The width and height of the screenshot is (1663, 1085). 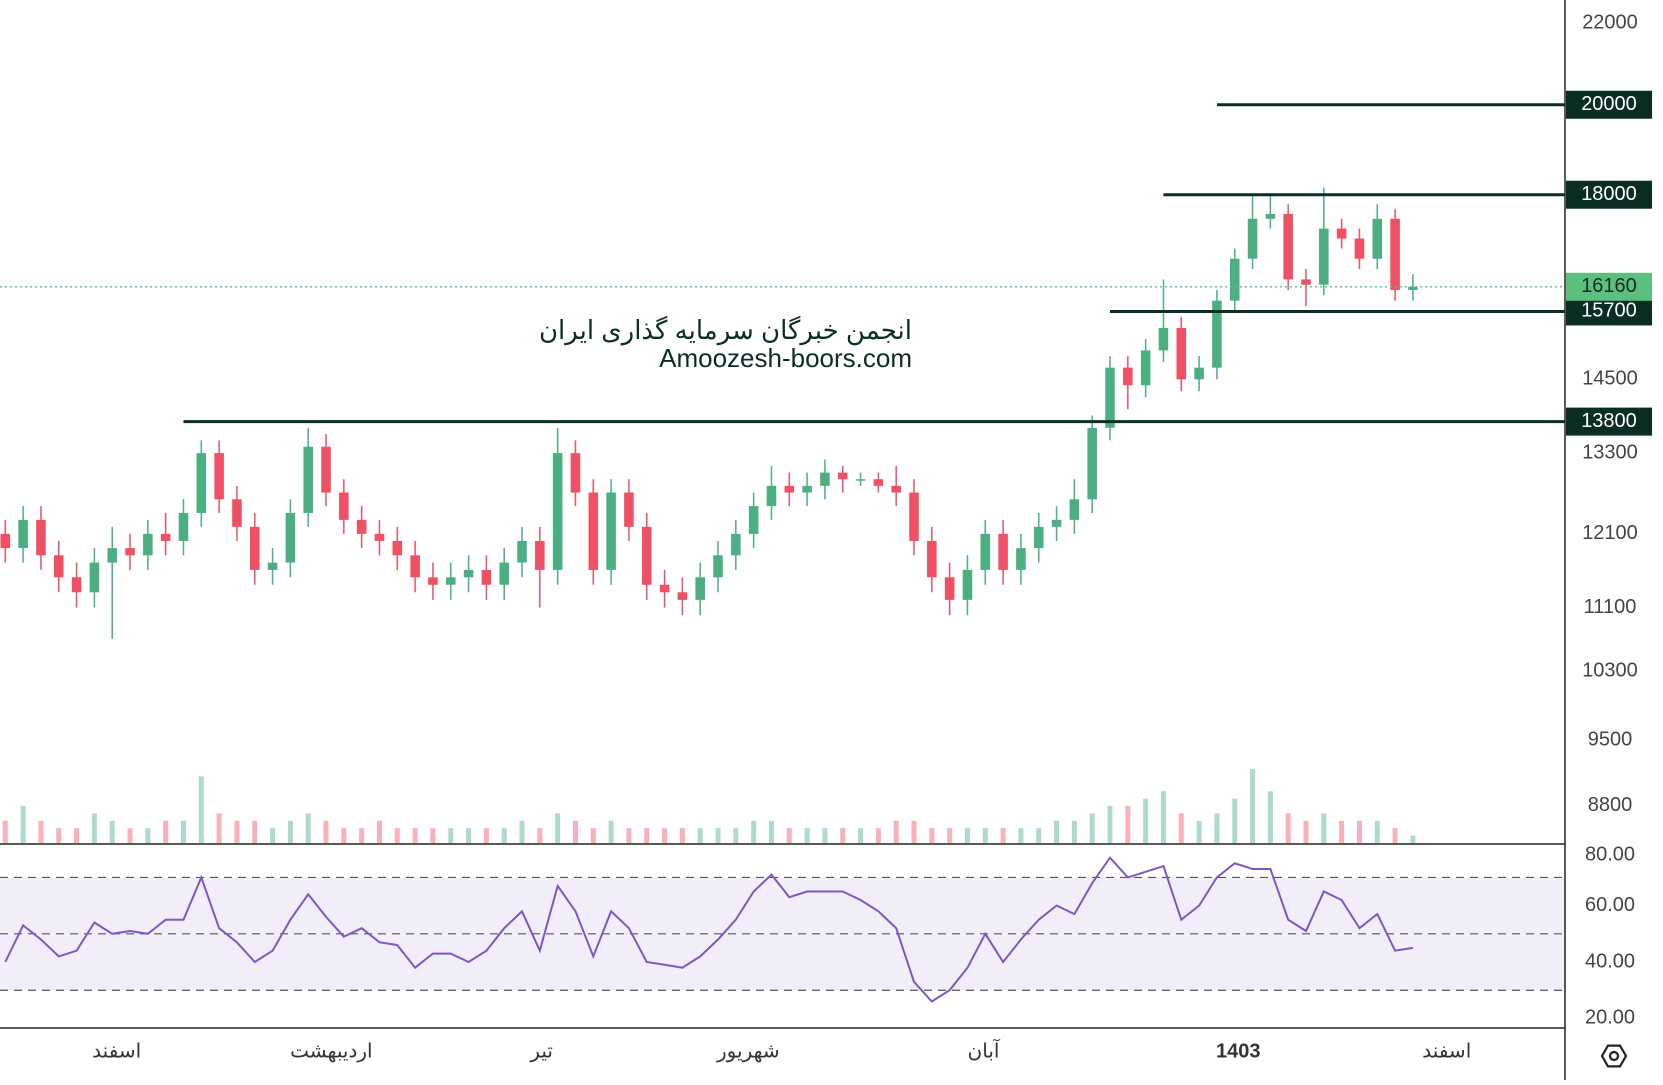 What do you see at coordinates (1609, 311) in the screenshot?
I see `level-label: 15700` at bounding box center [1609, 311].